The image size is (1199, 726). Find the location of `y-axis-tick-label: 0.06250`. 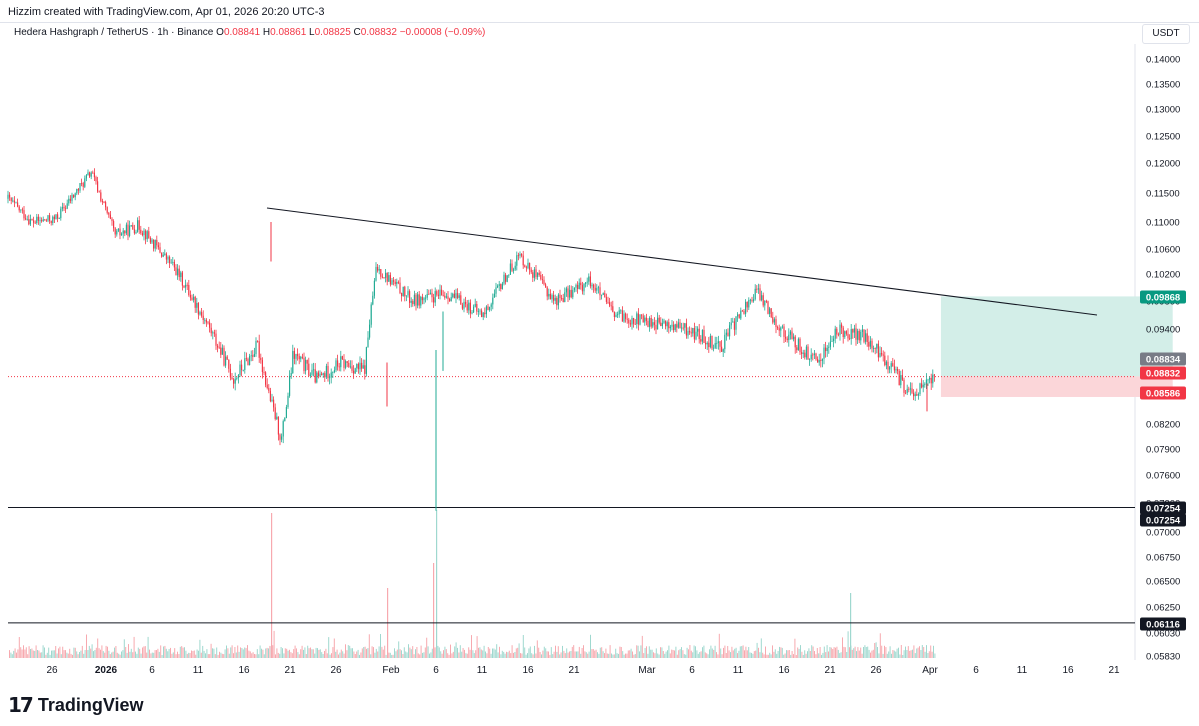

y-axis-tick-label: 0.06250 is located at coordinates (1163, 608).